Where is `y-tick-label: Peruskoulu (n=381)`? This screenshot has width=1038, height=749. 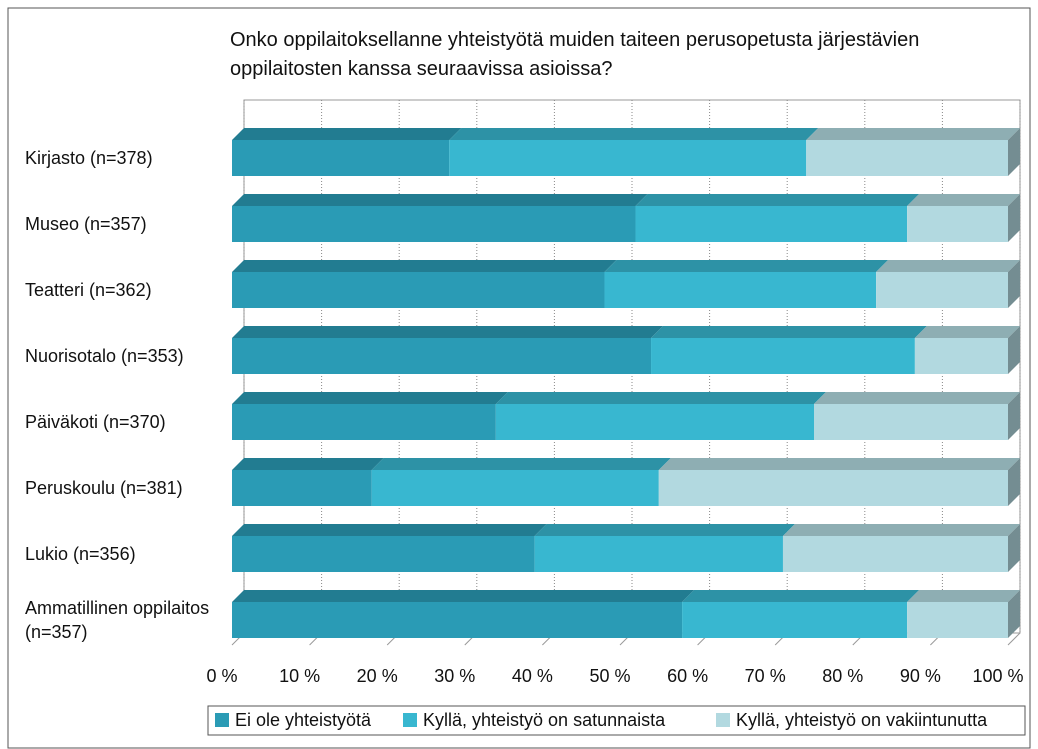 y-tick-label: Peruskoulu (n=381) is located at coordinates (104, 488).